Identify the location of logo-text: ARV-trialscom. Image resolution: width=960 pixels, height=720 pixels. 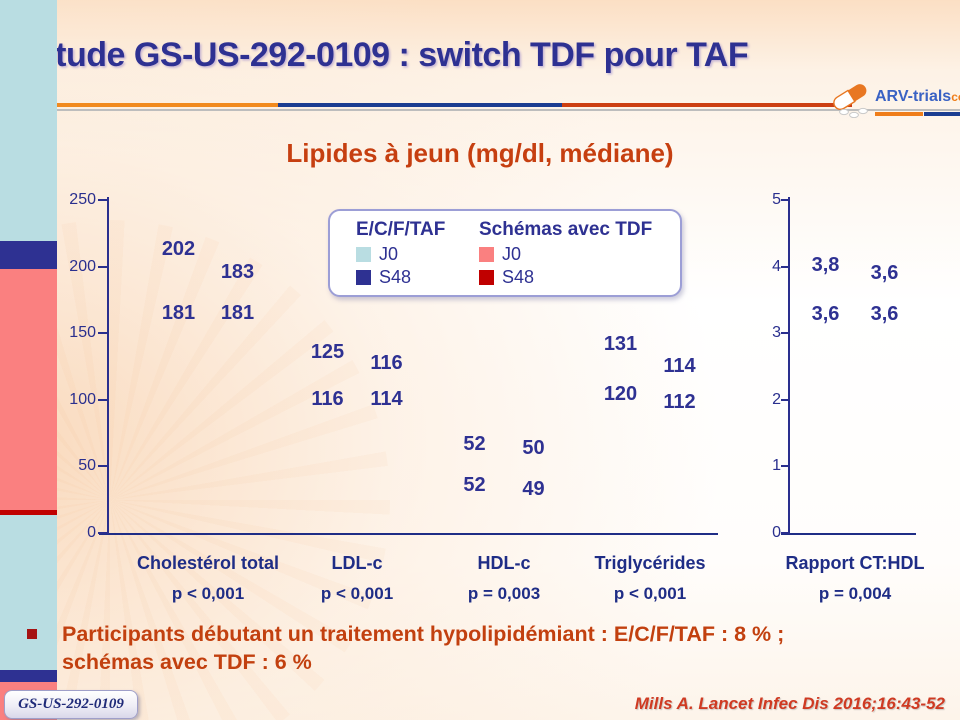
(917, 97).